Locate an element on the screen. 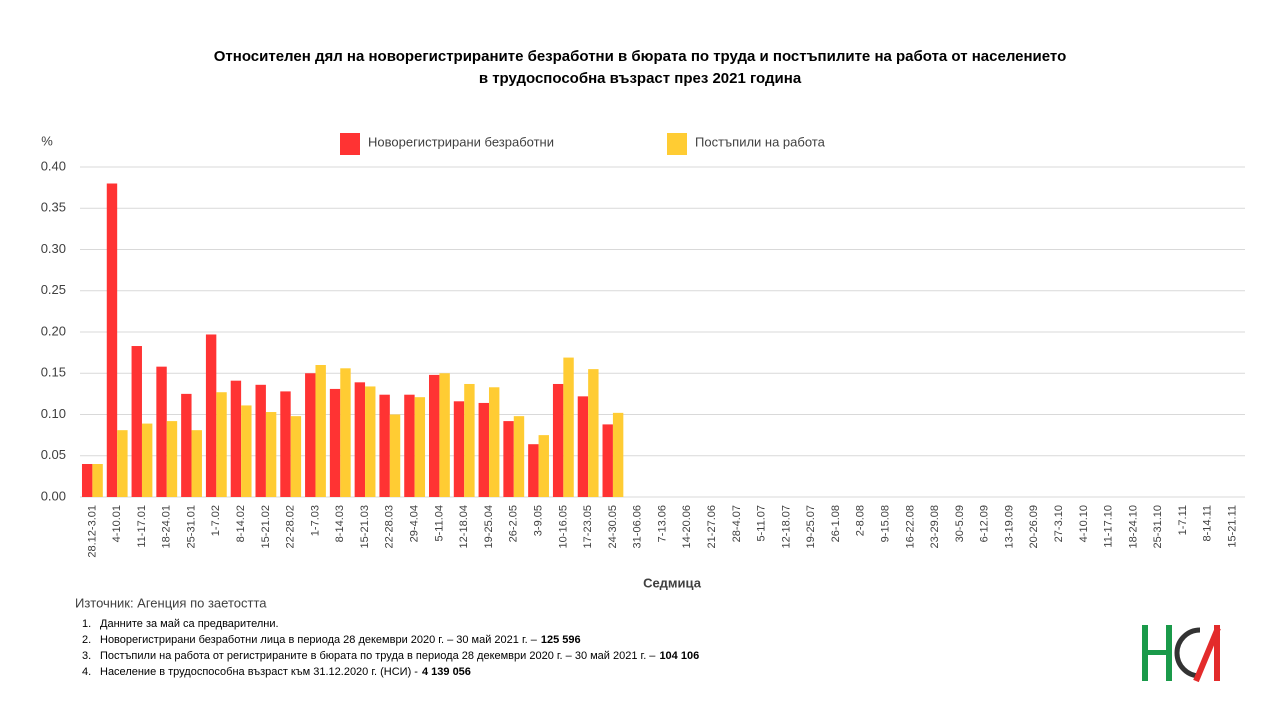  x-tick-label: 19-25.04 is located at coordinates (489, 526).